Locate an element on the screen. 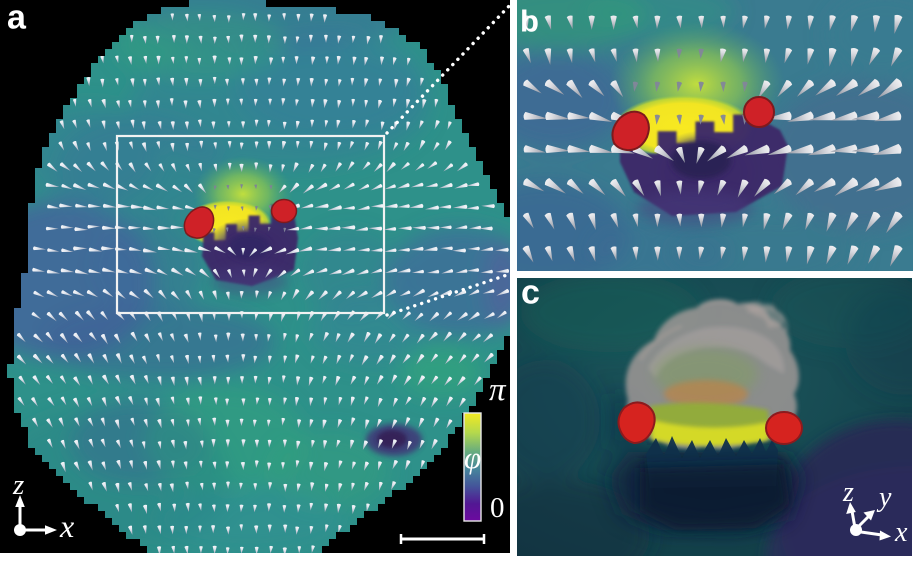 The image size is (916, 568). svg-text: φ is located at coordinates (472, 457).